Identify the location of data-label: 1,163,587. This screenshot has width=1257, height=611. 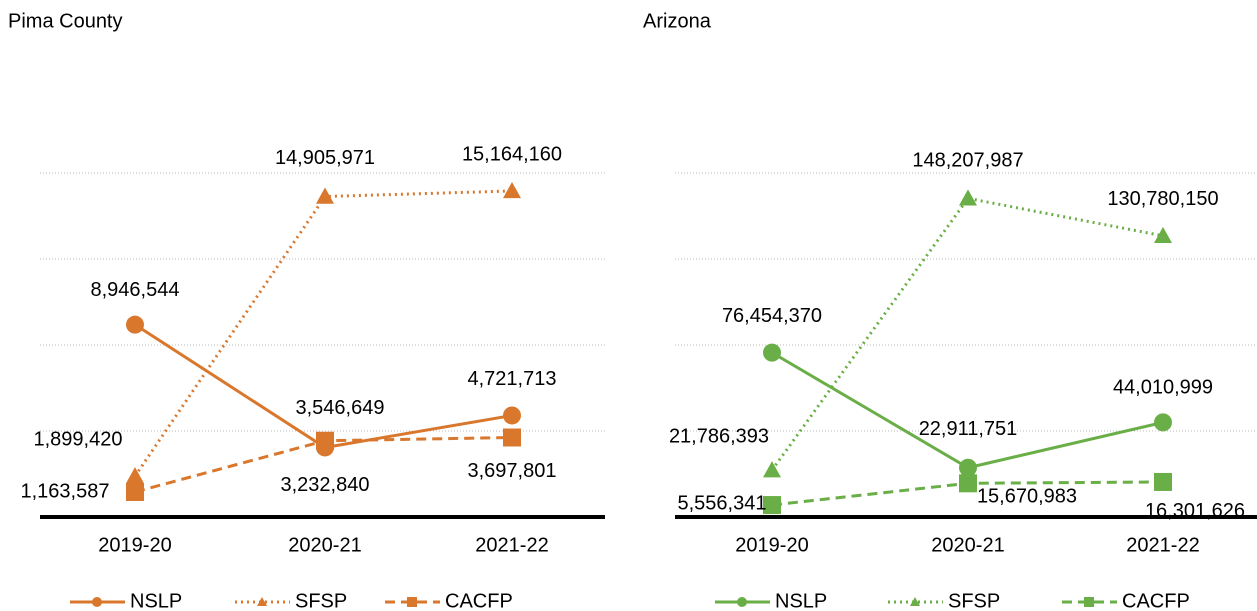
(65, 491).